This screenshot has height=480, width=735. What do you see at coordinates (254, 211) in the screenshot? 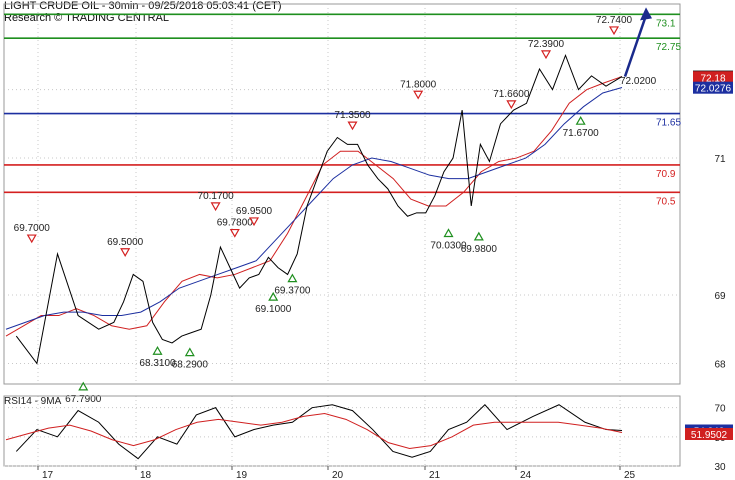
I see `swing-high-label: 69.9500` at bounding box center [254, 211].